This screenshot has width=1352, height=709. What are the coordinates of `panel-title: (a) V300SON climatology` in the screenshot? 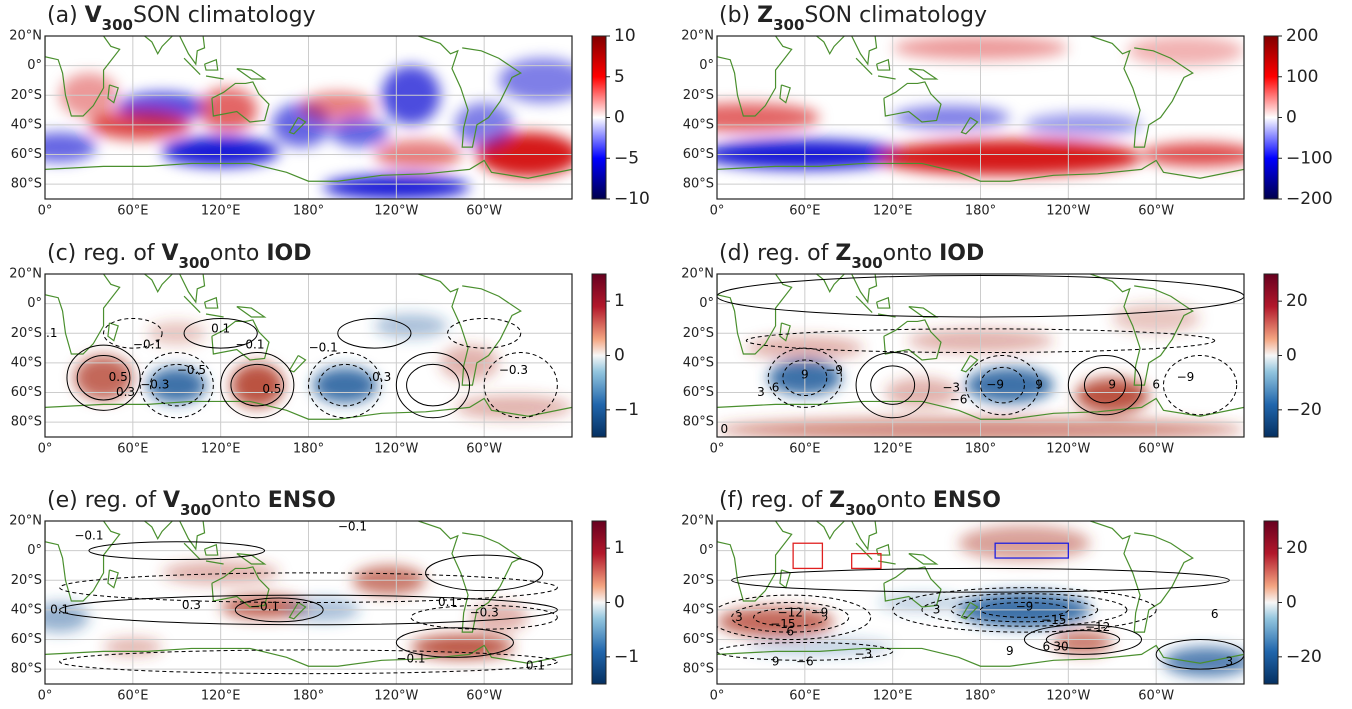 It's located at (181, 18).